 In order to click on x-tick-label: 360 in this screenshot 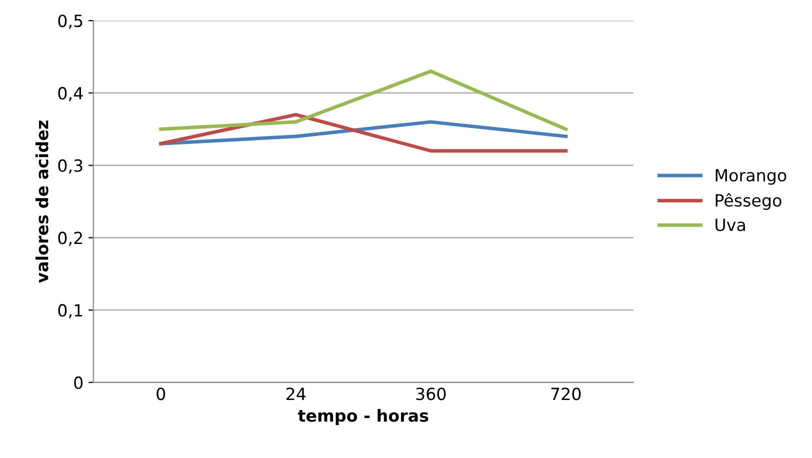, I will do `click(431, 394)`.